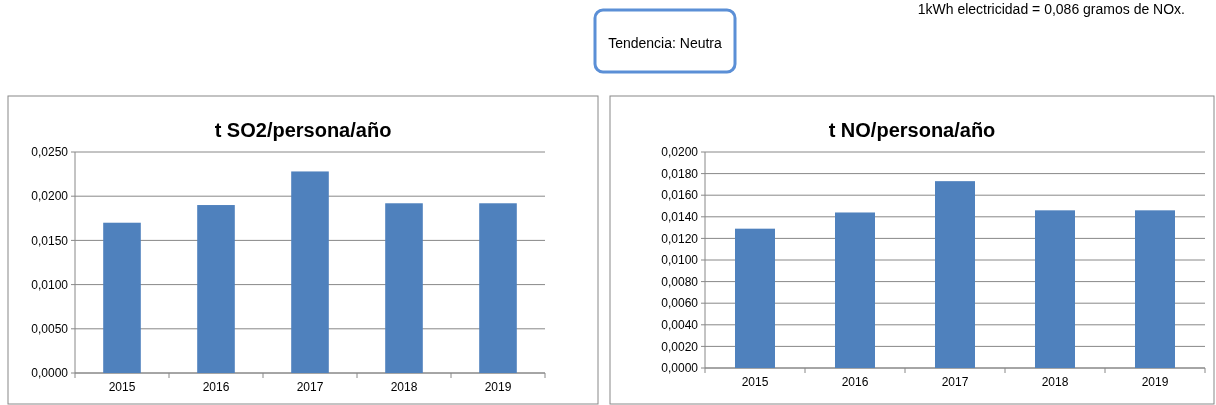 The image size is (1216, 405). Describe the element at coordinates (680, 303) in the screenshot. I see `y-tick-label: 0,0060` at that location.